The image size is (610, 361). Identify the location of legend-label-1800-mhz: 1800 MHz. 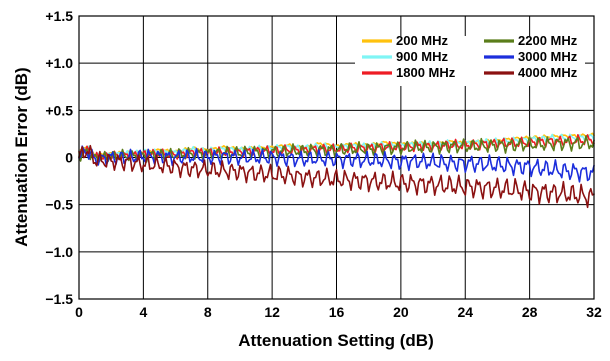
(426, 72).